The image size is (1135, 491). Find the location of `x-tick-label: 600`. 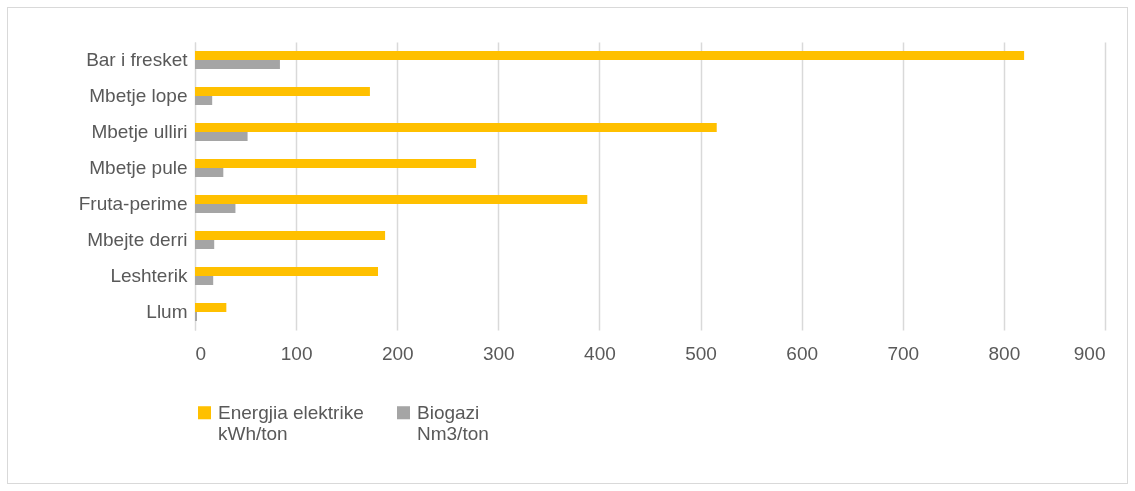

x-tick-label: 600 is located at coordinates (802, 353).